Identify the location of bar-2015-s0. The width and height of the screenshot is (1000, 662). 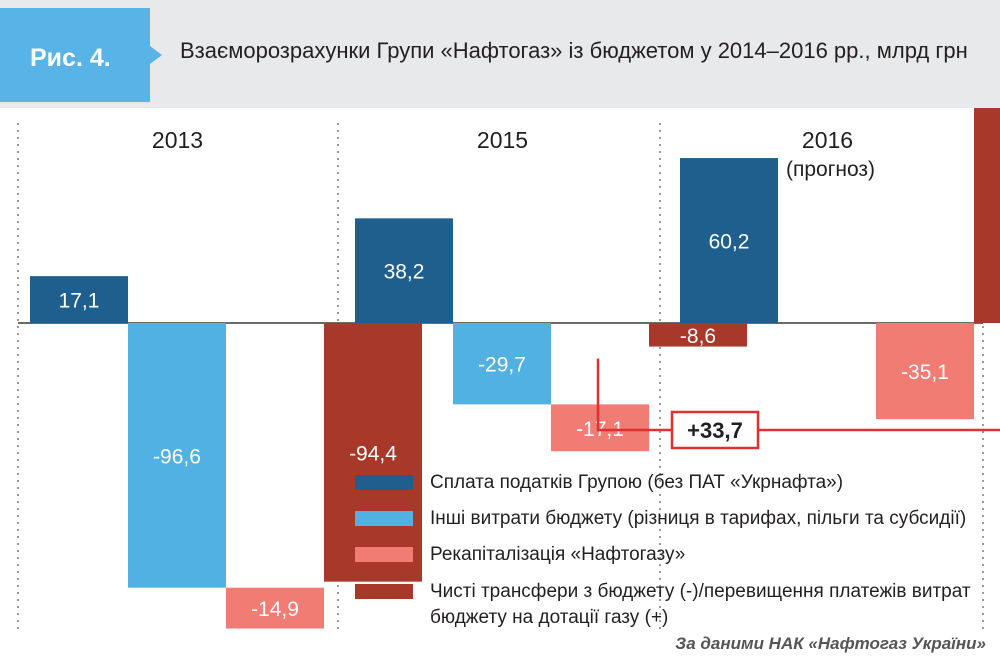
(404, 270).